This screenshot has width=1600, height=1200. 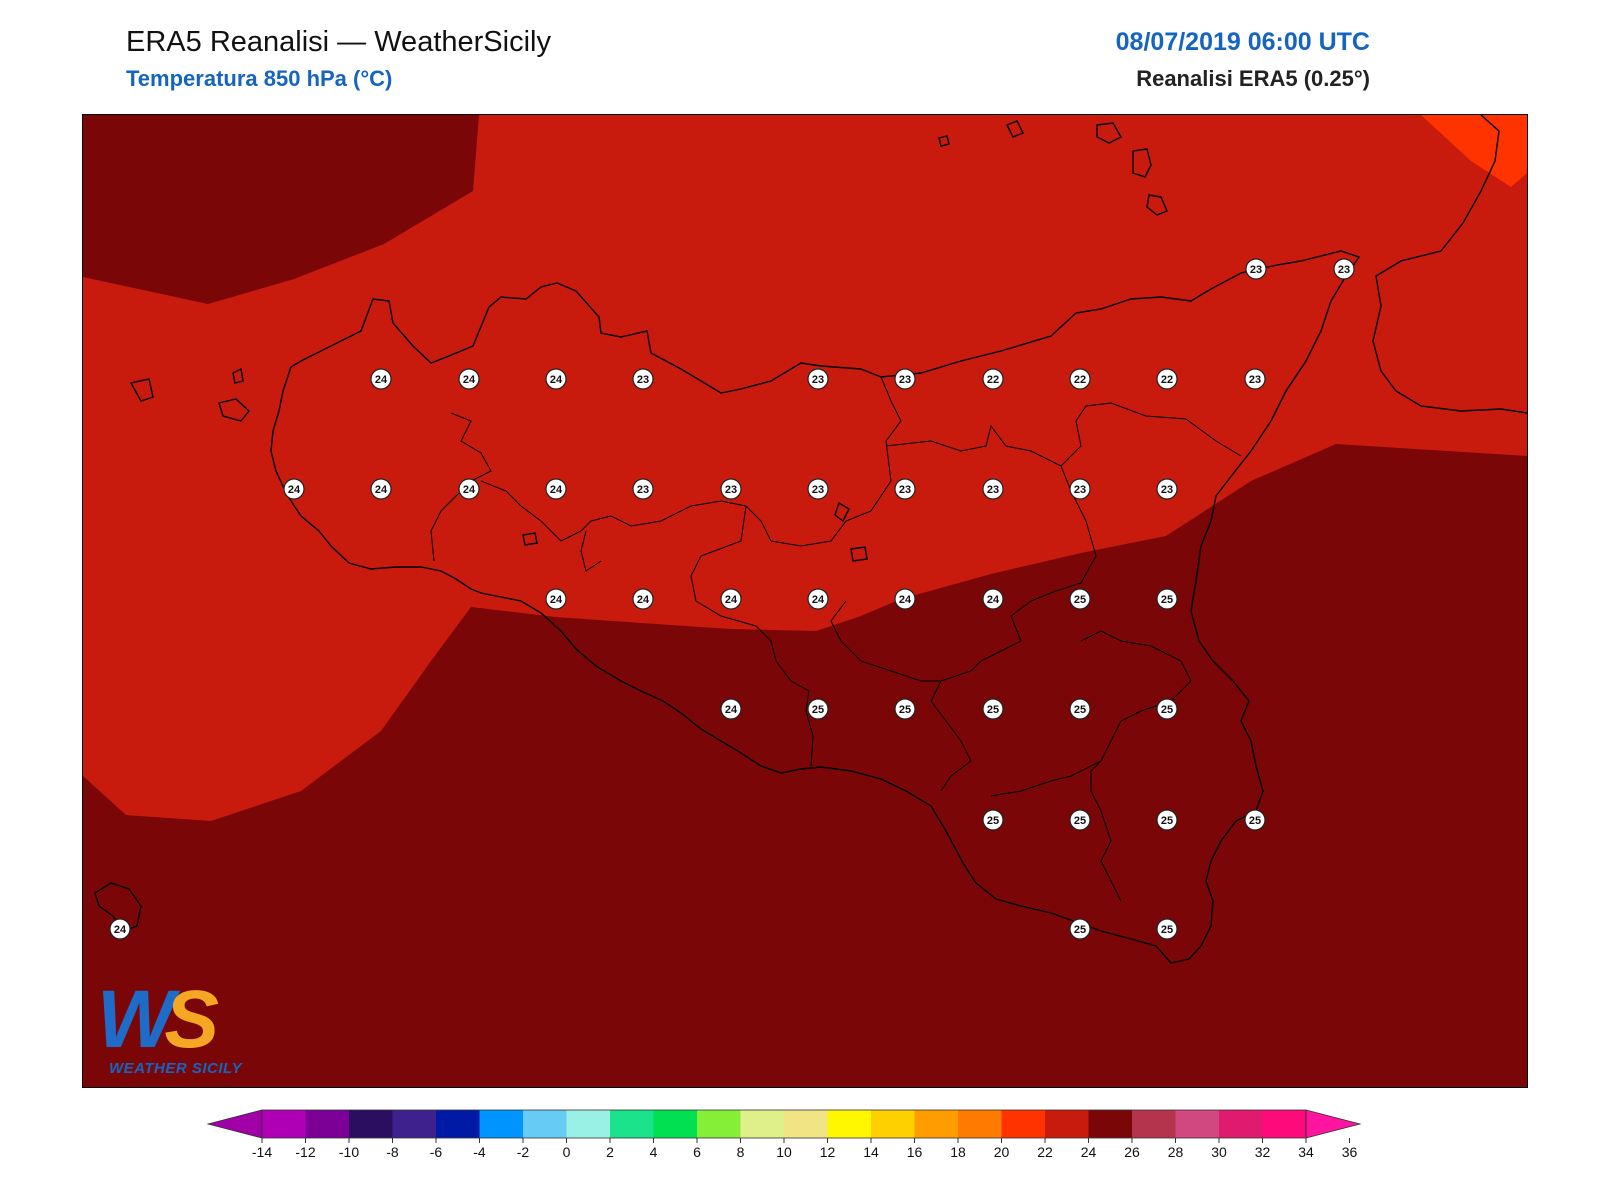 What do you see at coordinates (654, 1152) in the screenshot?
I see `colorbar-tick-label: 4` at bounding box center [654, 1152].